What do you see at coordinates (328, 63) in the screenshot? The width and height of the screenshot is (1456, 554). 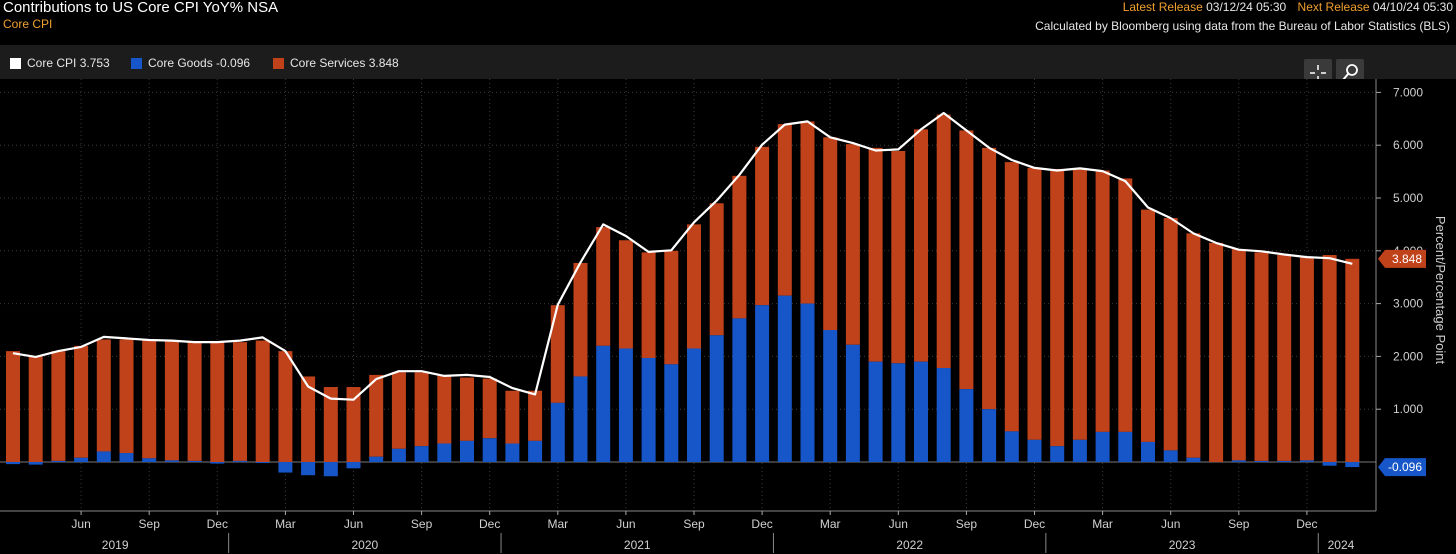 I see `legend-label-core-services: Core Services` at bounding box center [328, 63].